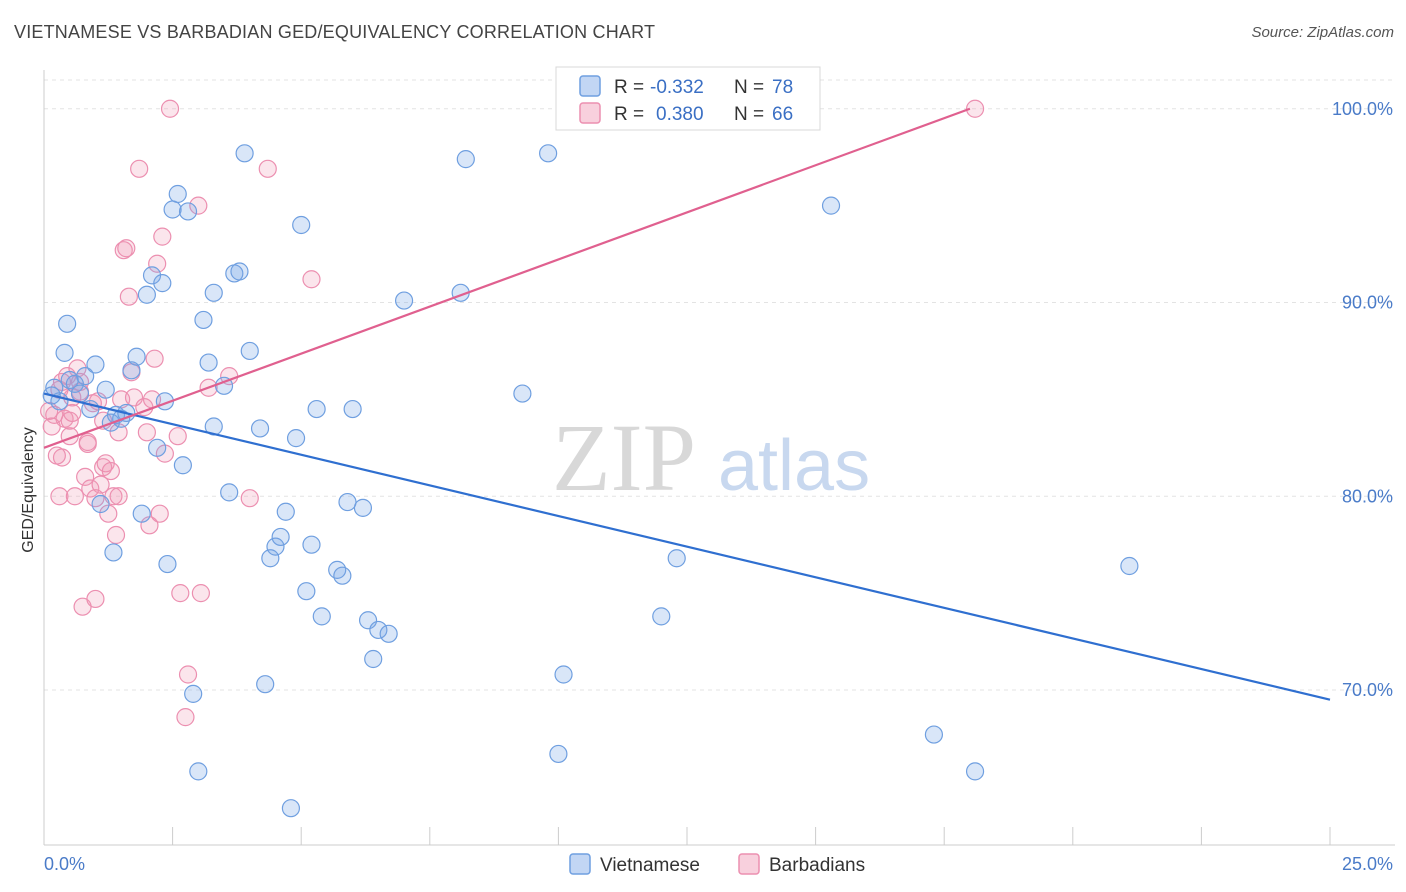 This screenshot has height=892, width=1406. What do you see at coordinates (590, 86) in the screenshot?
I see `legend-swatch-vietnamese` at bounding box center [590, 86].